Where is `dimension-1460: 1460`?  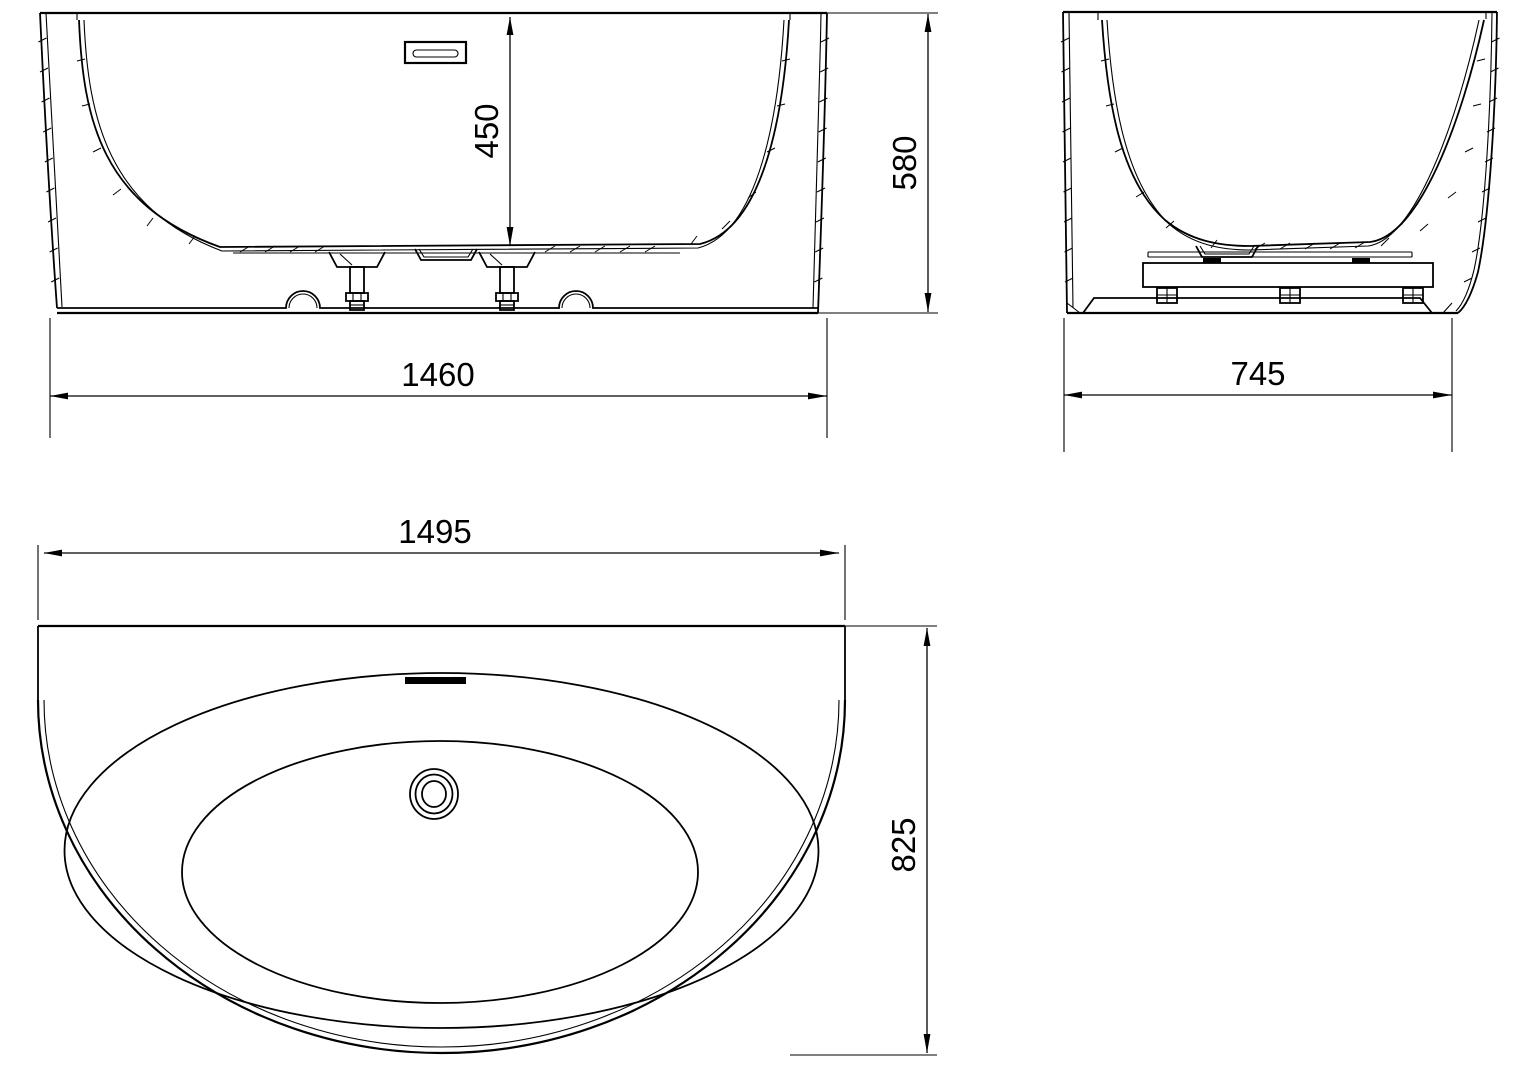 dimension-1460: 1460 is located at coordinates (438, 378).